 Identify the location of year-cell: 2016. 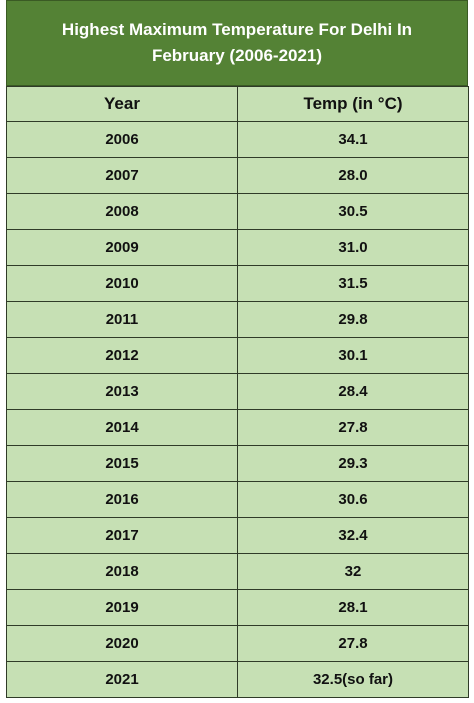
(122, 499).